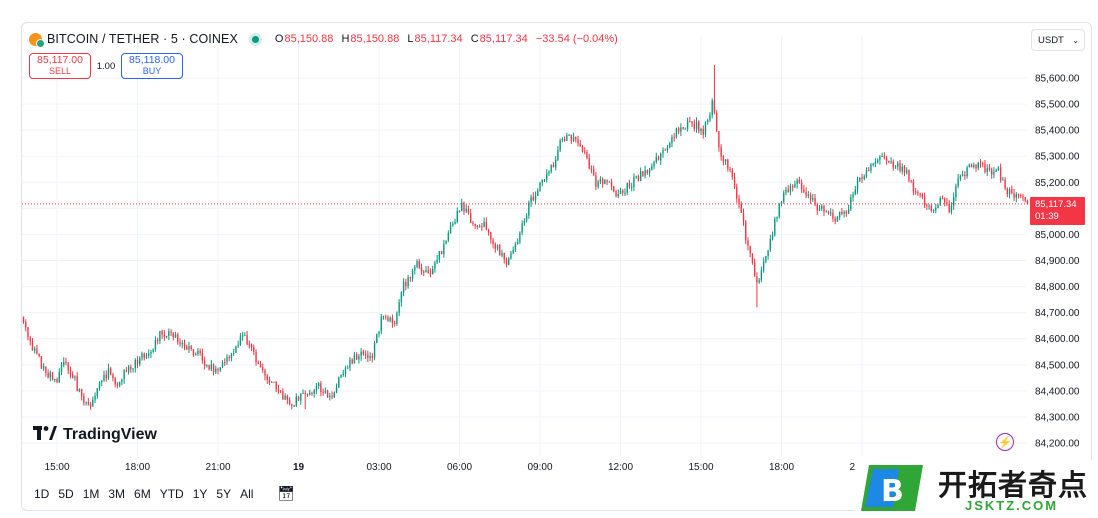  I want to click on range-1y: 1Y, so click(200, 493).